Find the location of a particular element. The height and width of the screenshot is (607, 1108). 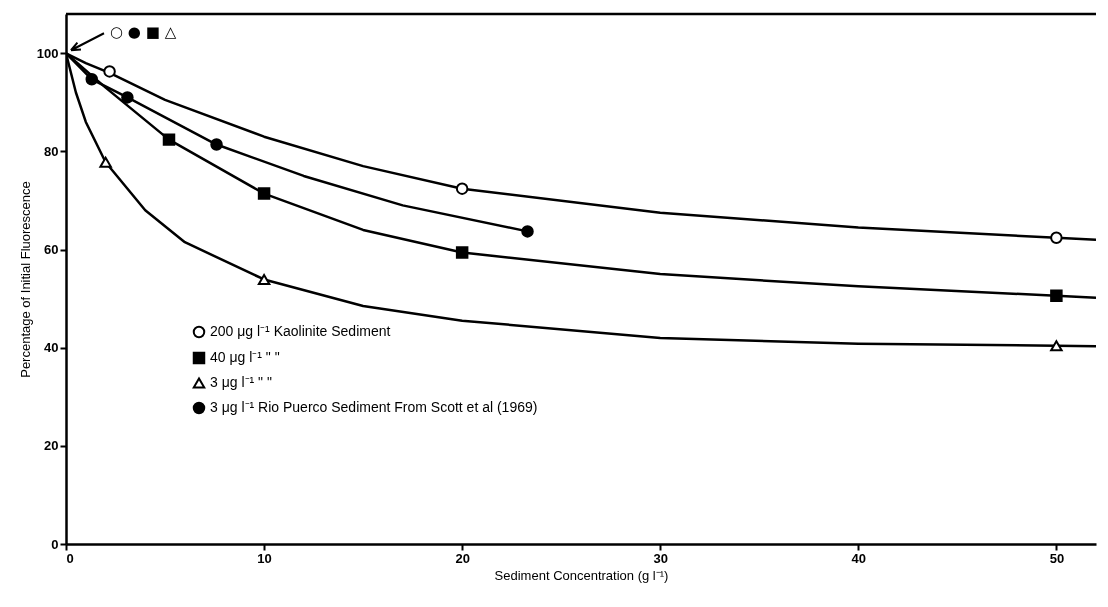

y-tick-label: 40 is located at coordinates (51, 348).